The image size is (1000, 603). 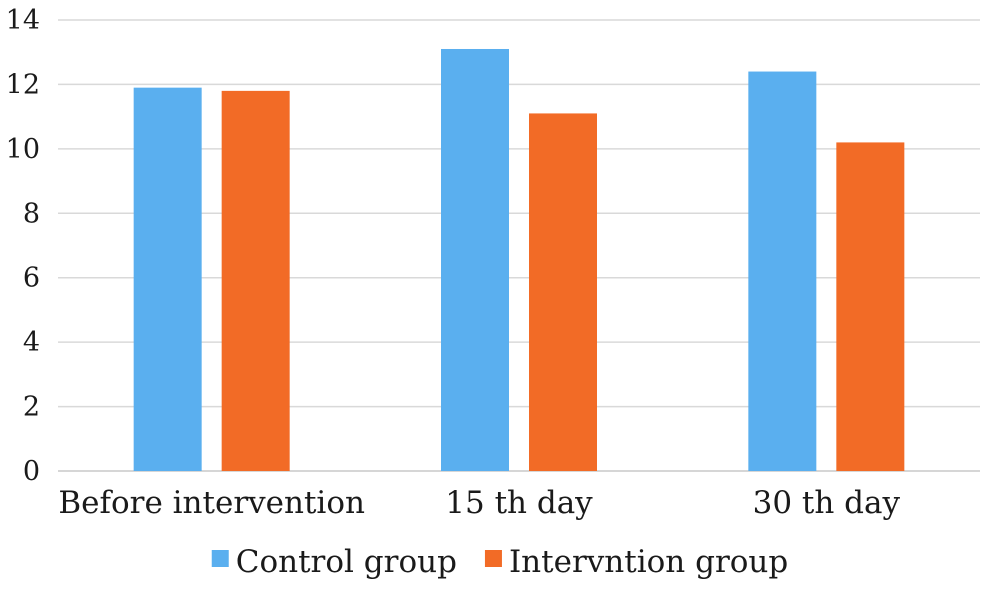 I want to click on x-tick-label: 30 th day, so click(x=827, y=503).